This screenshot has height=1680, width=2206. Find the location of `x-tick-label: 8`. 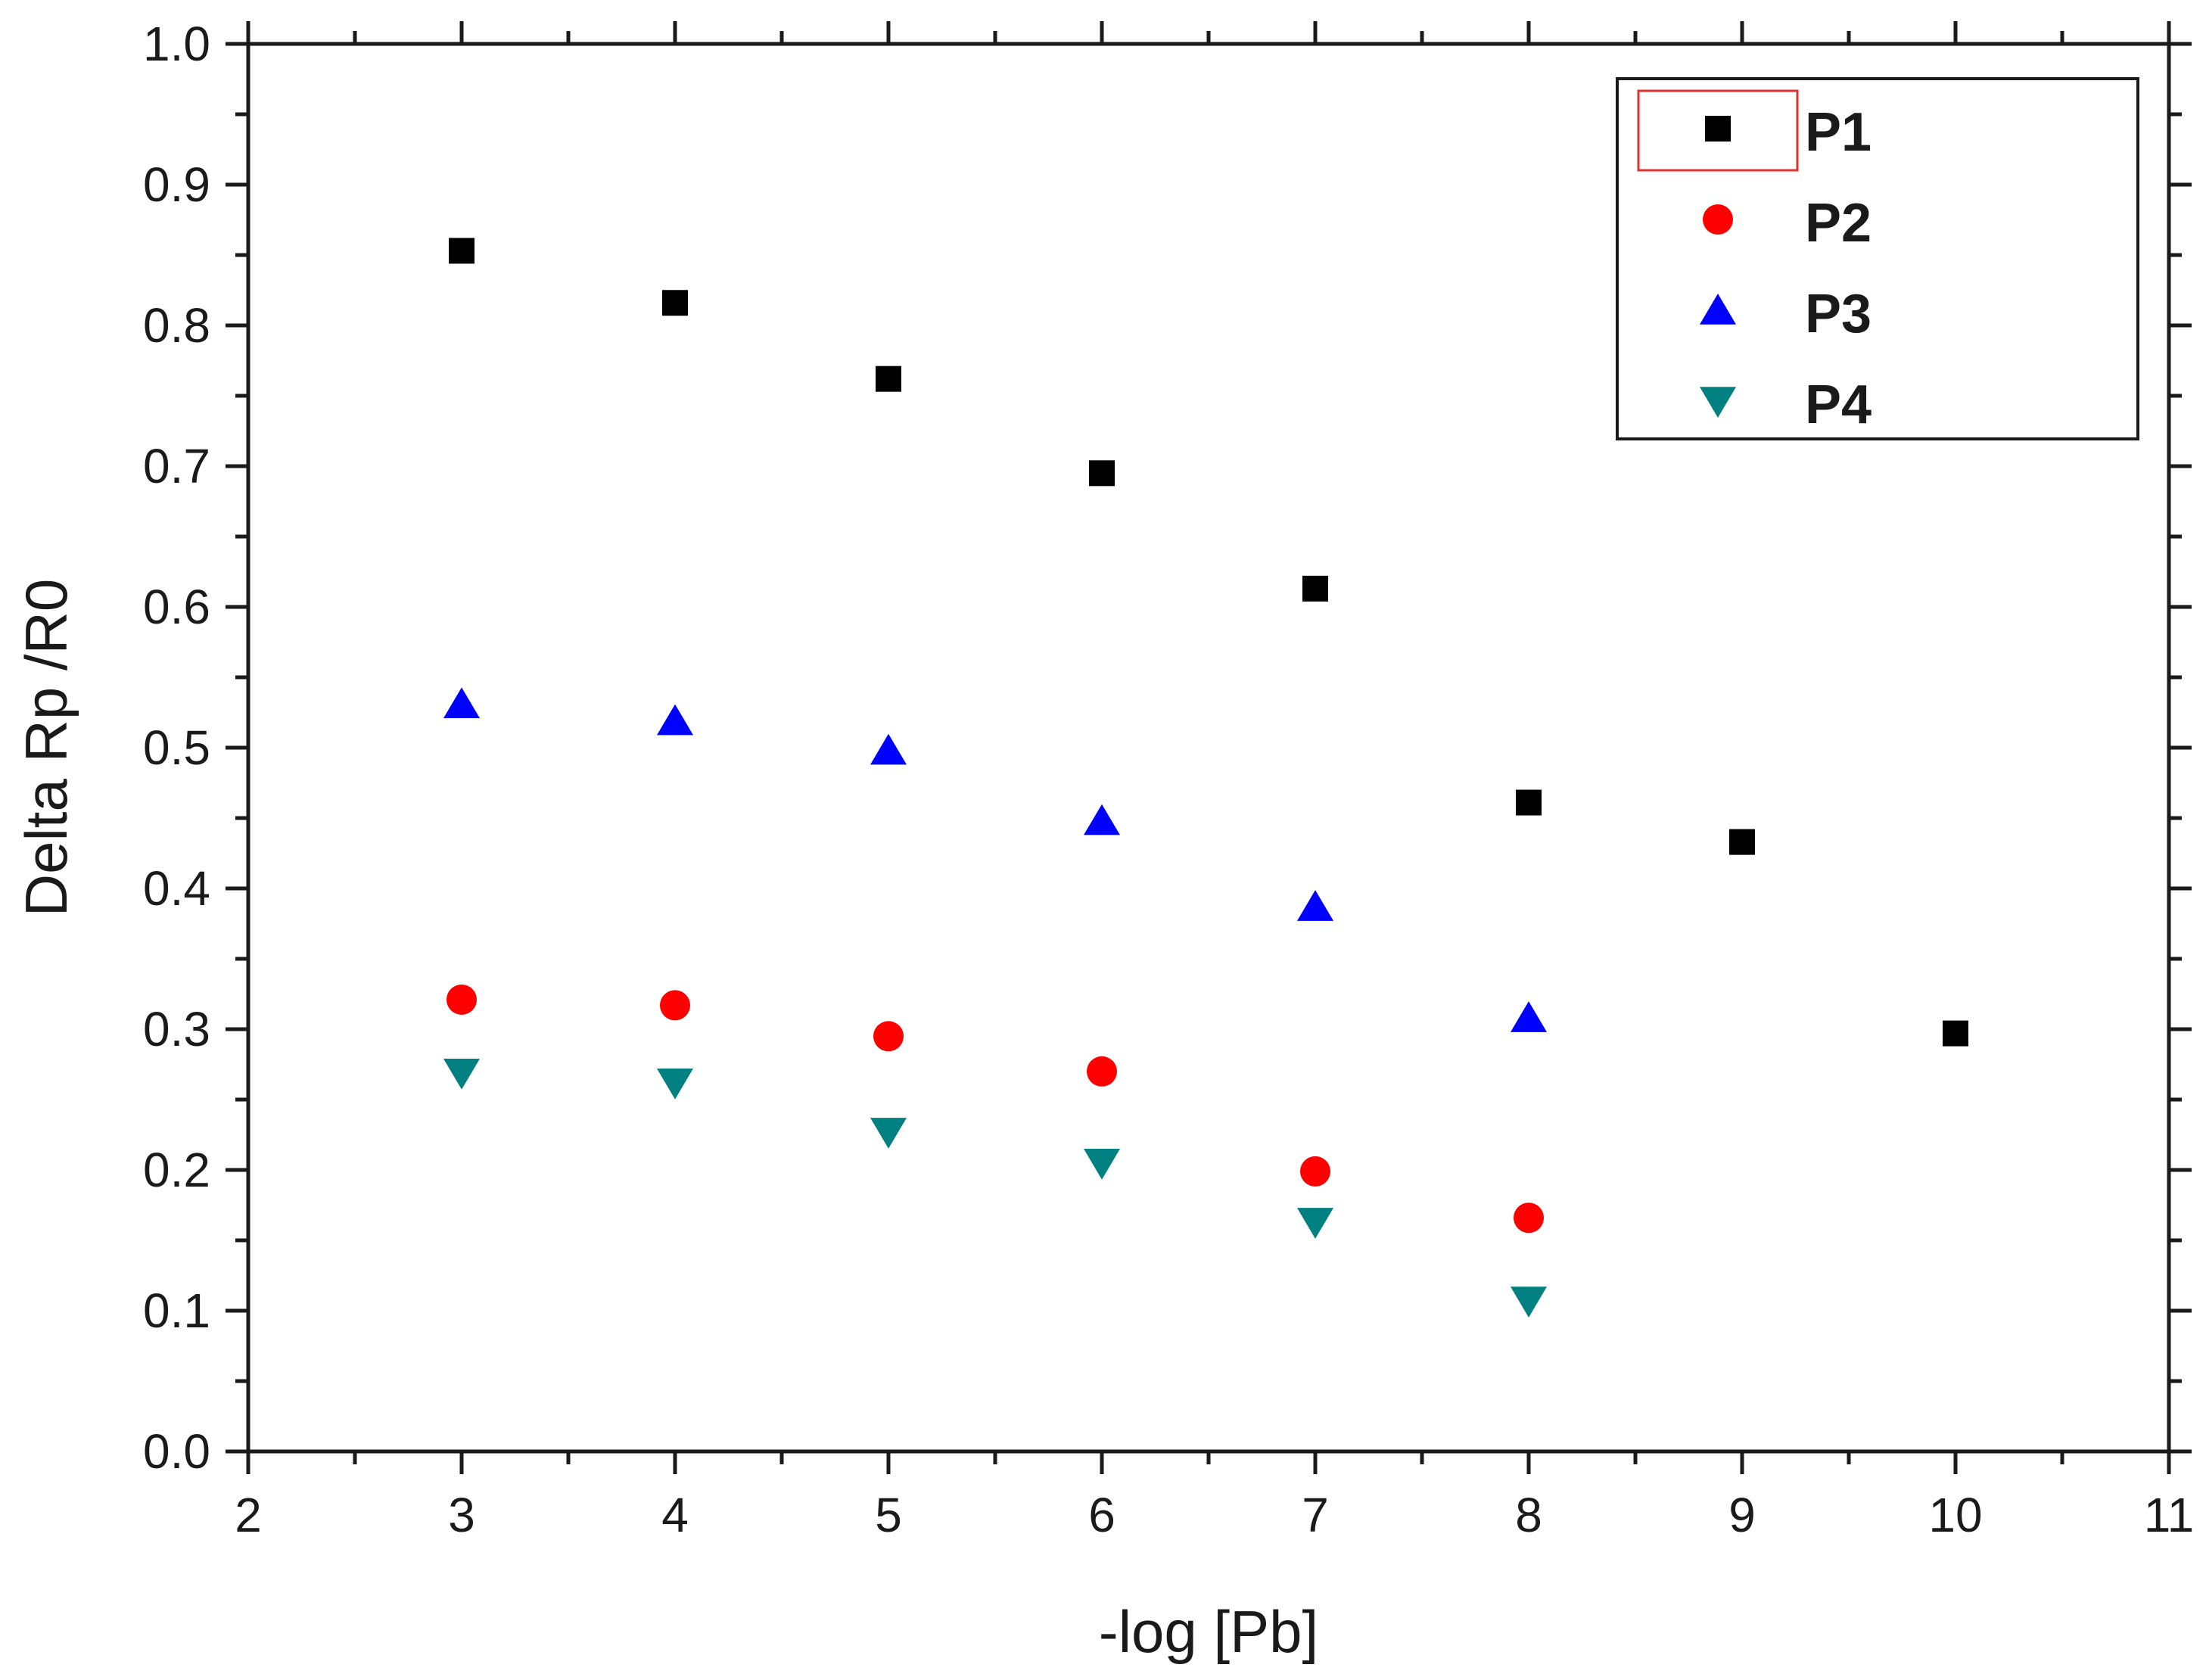

x-tick-label: 8 is located at coordinates (1529, 1515).